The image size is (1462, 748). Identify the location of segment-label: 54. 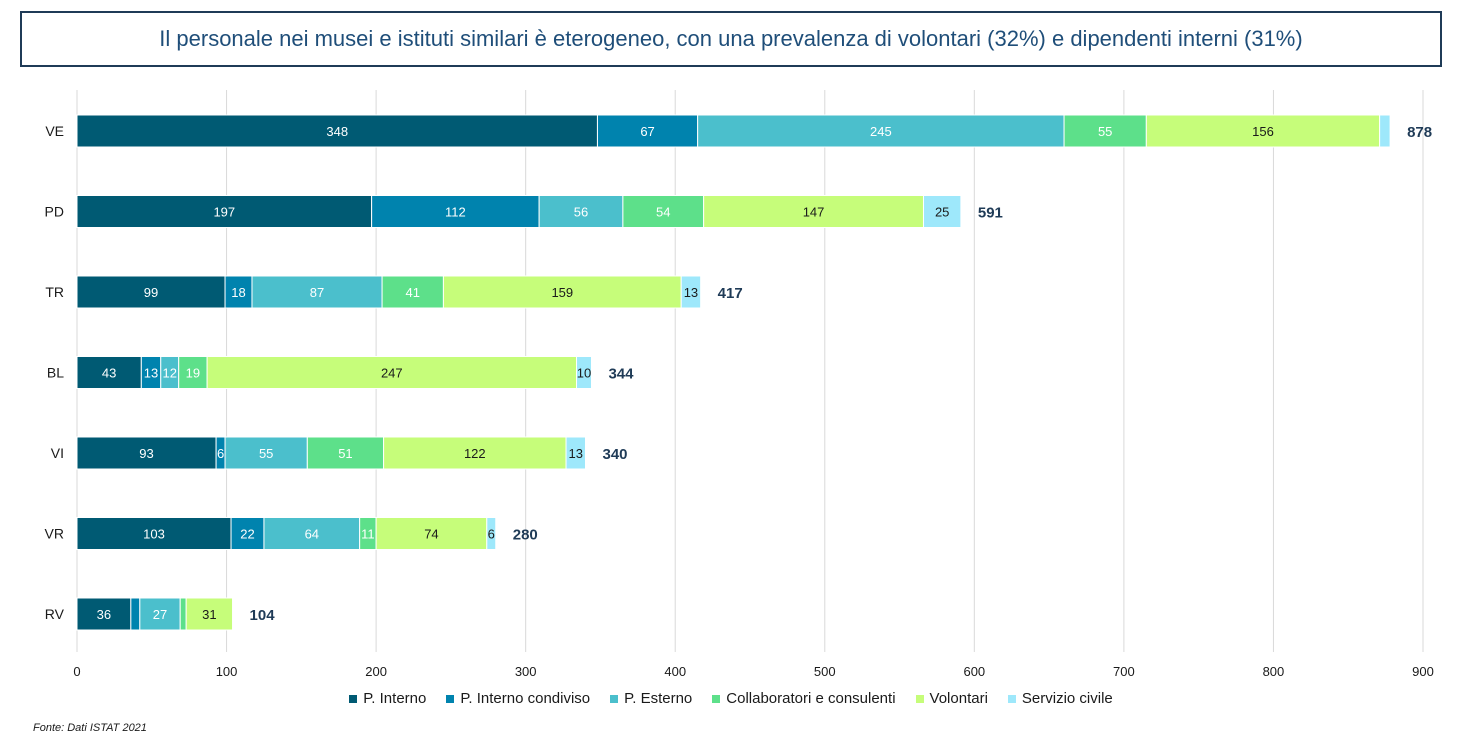
(663, 212).